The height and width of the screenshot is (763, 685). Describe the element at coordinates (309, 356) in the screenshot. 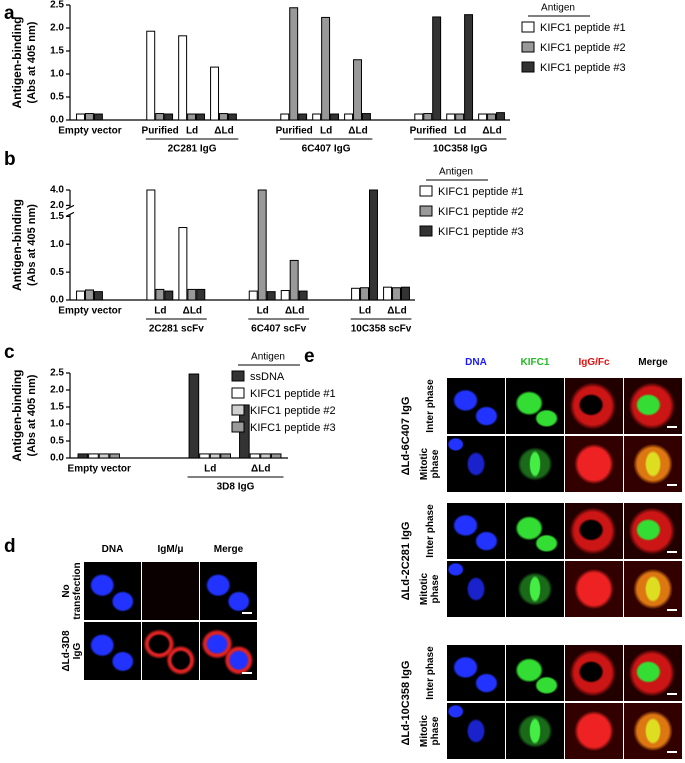

I see `panel-label: e` at that location.